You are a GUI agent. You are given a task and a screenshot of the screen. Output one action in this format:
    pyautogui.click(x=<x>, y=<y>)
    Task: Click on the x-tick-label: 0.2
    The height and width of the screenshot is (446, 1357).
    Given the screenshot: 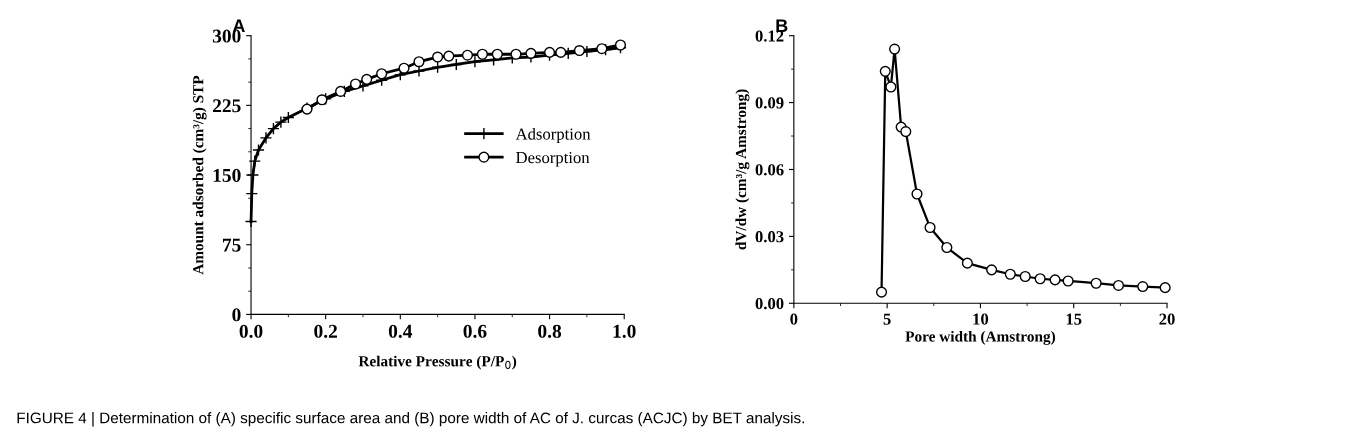 What is the action you would take?
    pyautogui.click(x=325, y=331)
    